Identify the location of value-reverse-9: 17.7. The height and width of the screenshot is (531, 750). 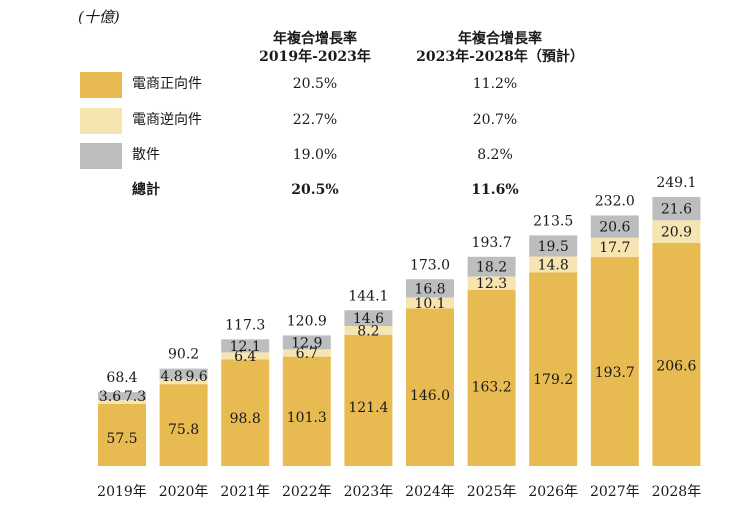
(614, 248).